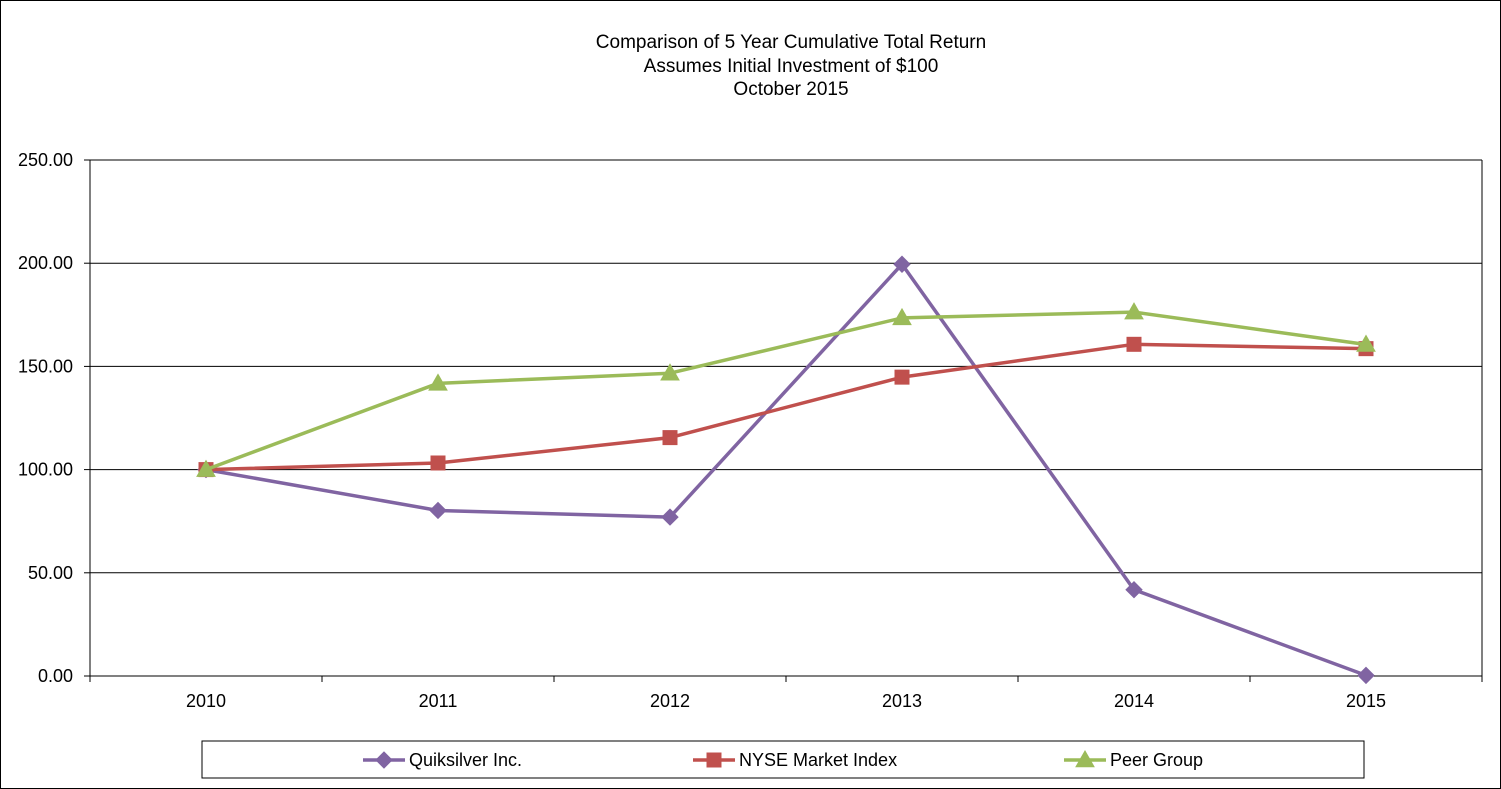  I want to click on x-tick-label-2011: 2011, so click(438, 701).